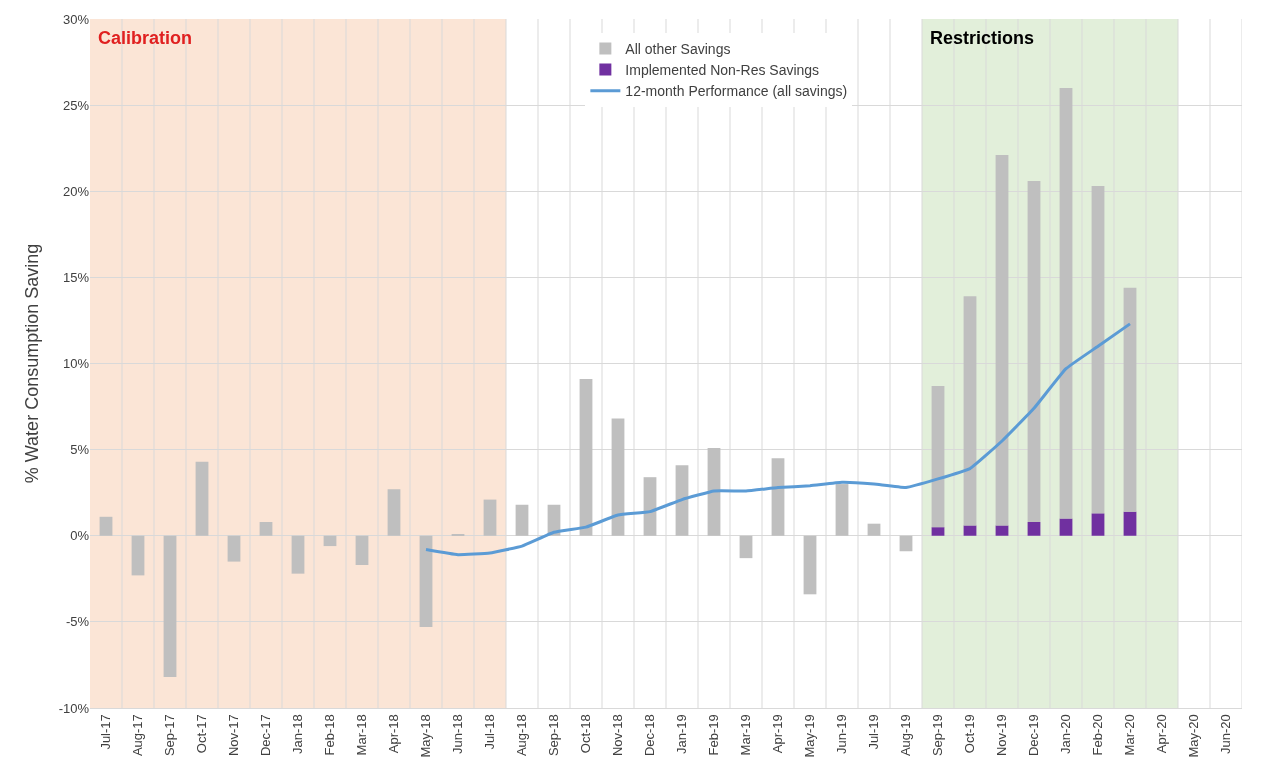 The width and height of the screenshot is (1262, 778). Describe the element at coordinates (76, 191) in the screenshot. I see `y-tick-label: 20%` at that location.